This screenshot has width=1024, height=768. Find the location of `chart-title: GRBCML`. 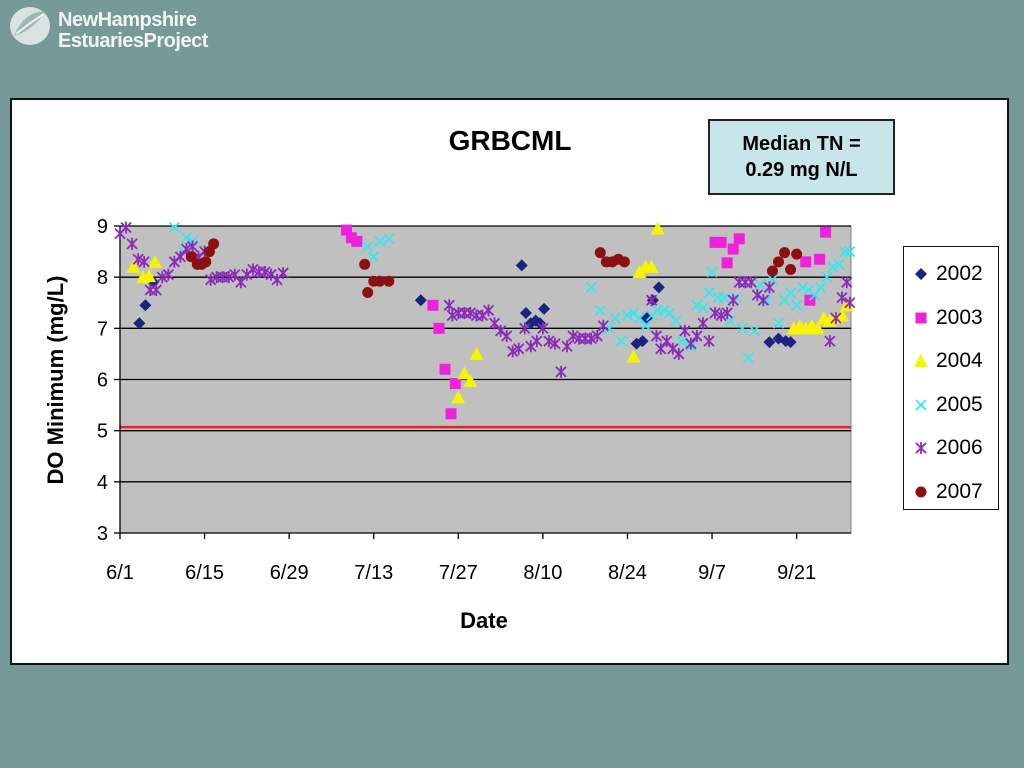

chart-title: GRBCML is located at coordinates (510, 140).